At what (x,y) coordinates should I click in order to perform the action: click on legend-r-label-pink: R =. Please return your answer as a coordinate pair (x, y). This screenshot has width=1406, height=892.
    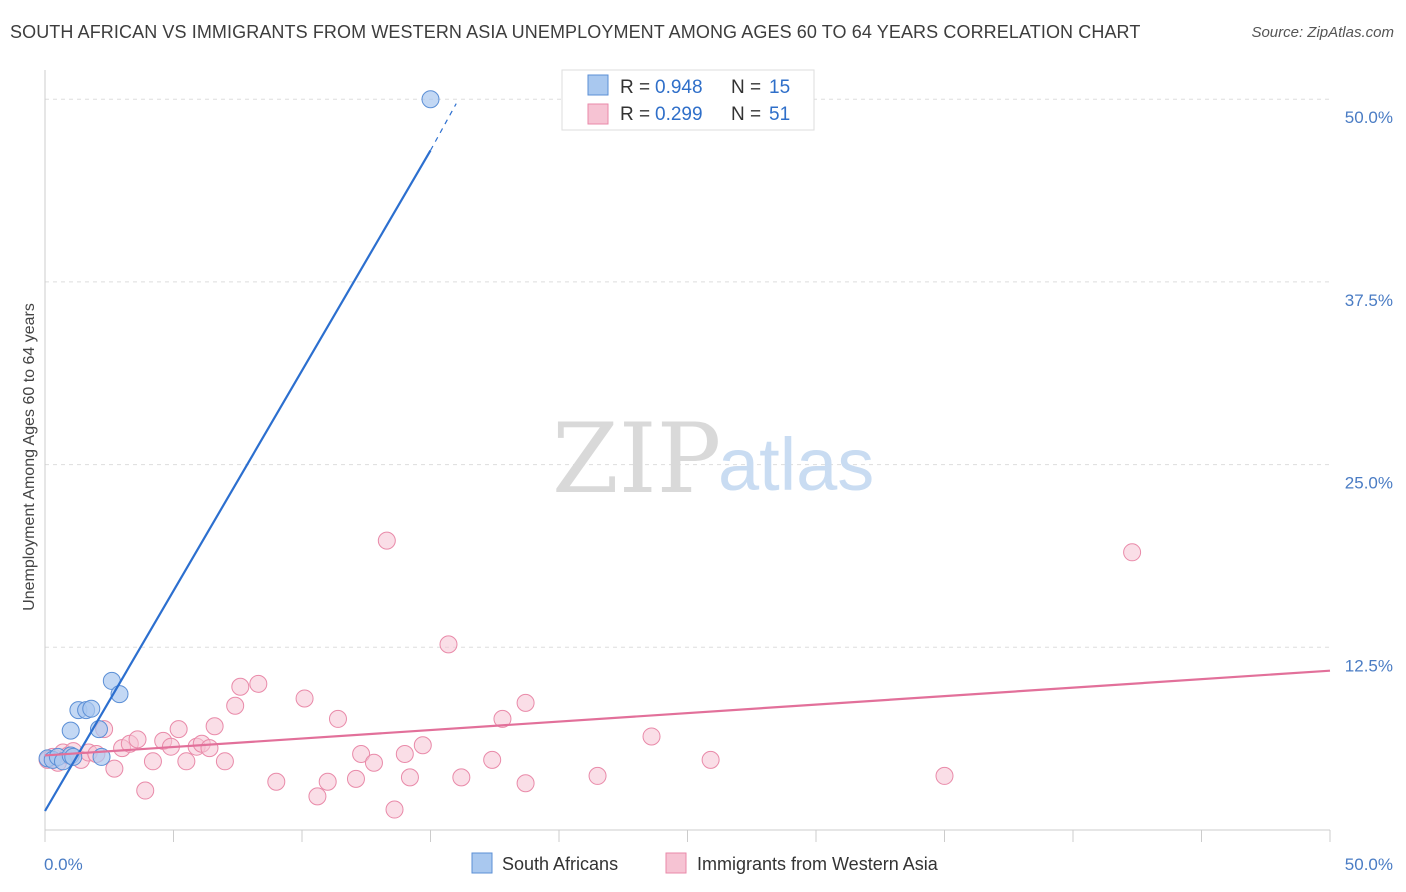
    Looking at the image, I should click on (635, 114).